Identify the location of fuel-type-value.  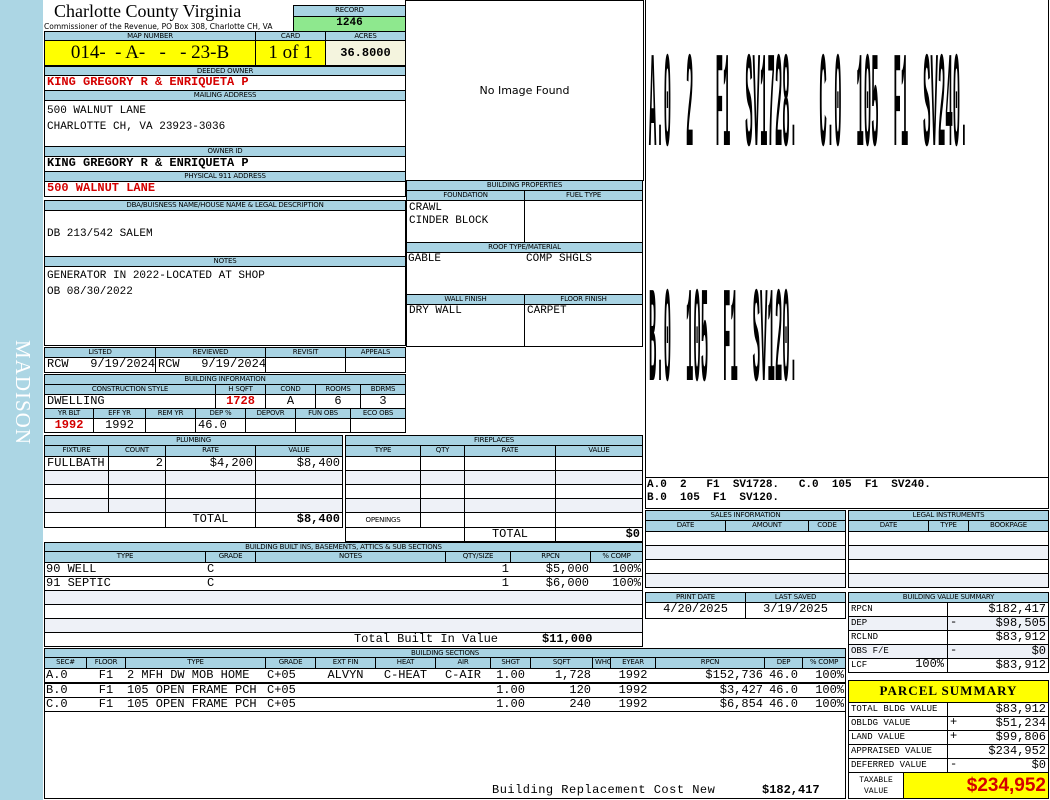
(583, 221).